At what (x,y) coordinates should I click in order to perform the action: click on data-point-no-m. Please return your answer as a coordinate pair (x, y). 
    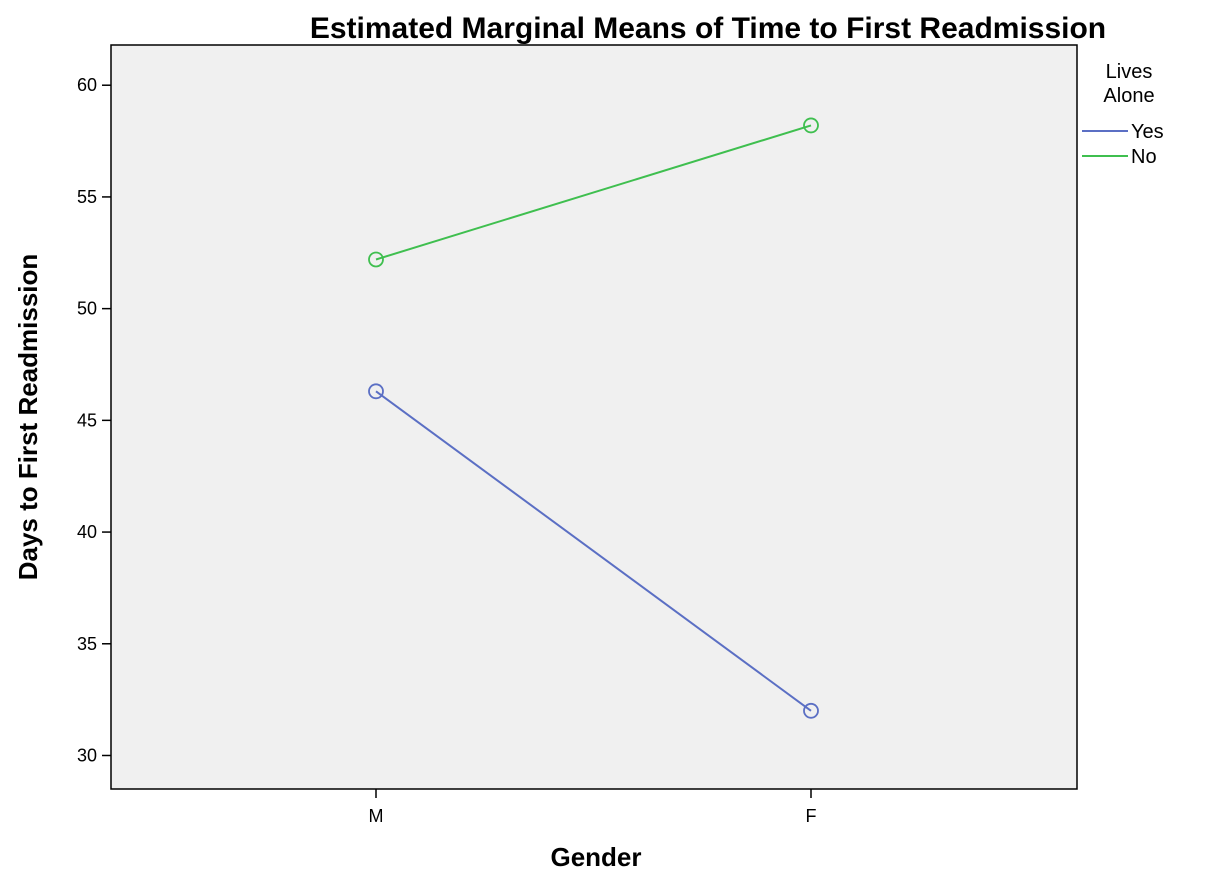
    Looking at the image, I should click on (376, 259).